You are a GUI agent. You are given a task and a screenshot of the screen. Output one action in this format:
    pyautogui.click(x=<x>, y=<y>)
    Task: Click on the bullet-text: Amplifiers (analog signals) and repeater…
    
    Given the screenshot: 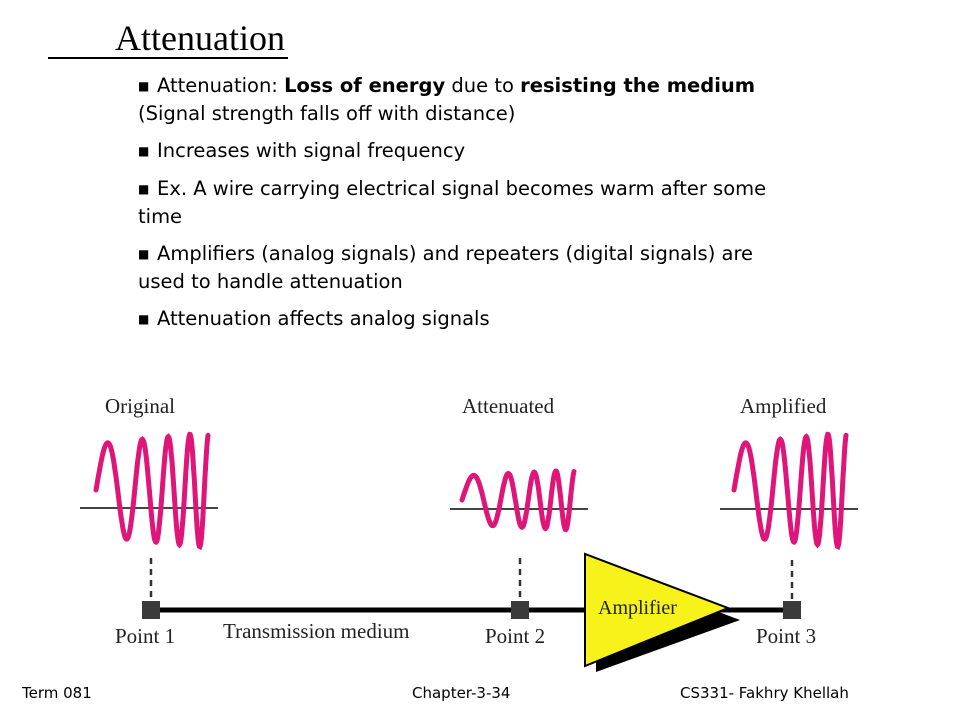 What is the action you would take?
    pyautogui.click(x=445, y=267)
    